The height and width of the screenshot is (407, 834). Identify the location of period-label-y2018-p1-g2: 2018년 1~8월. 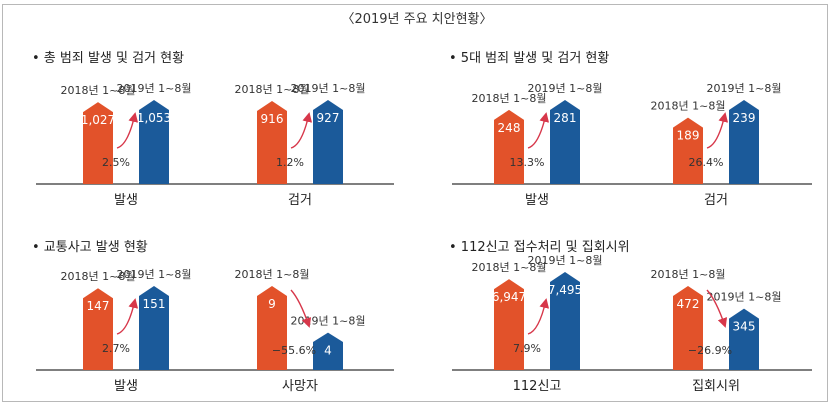
(272, 89).